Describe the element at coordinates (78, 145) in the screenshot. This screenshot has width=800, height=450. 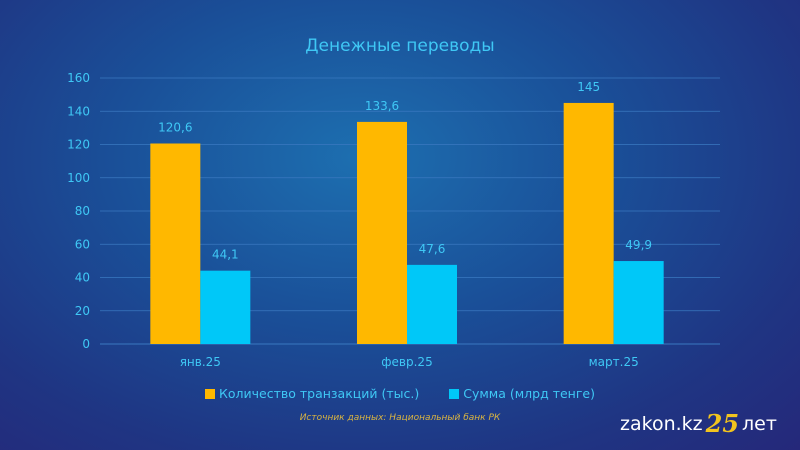
I see `y-tick-label: 120` at that location.